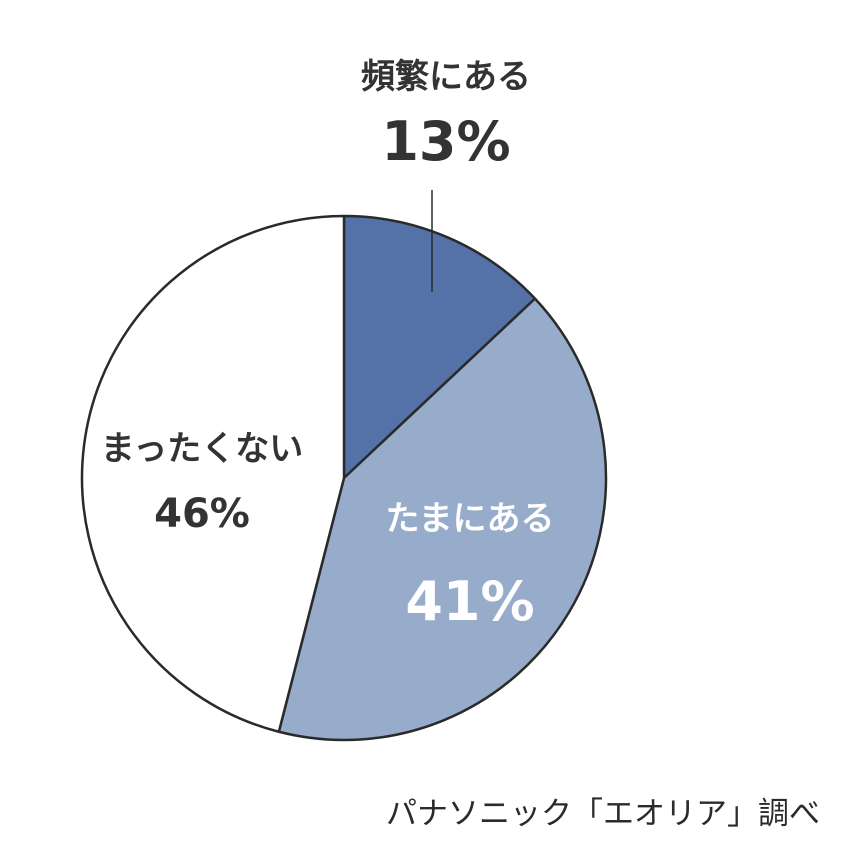 This screenshot has height=850, width=848. I want to click on slice-label-1: 頻繁にある, so click(446, 77).